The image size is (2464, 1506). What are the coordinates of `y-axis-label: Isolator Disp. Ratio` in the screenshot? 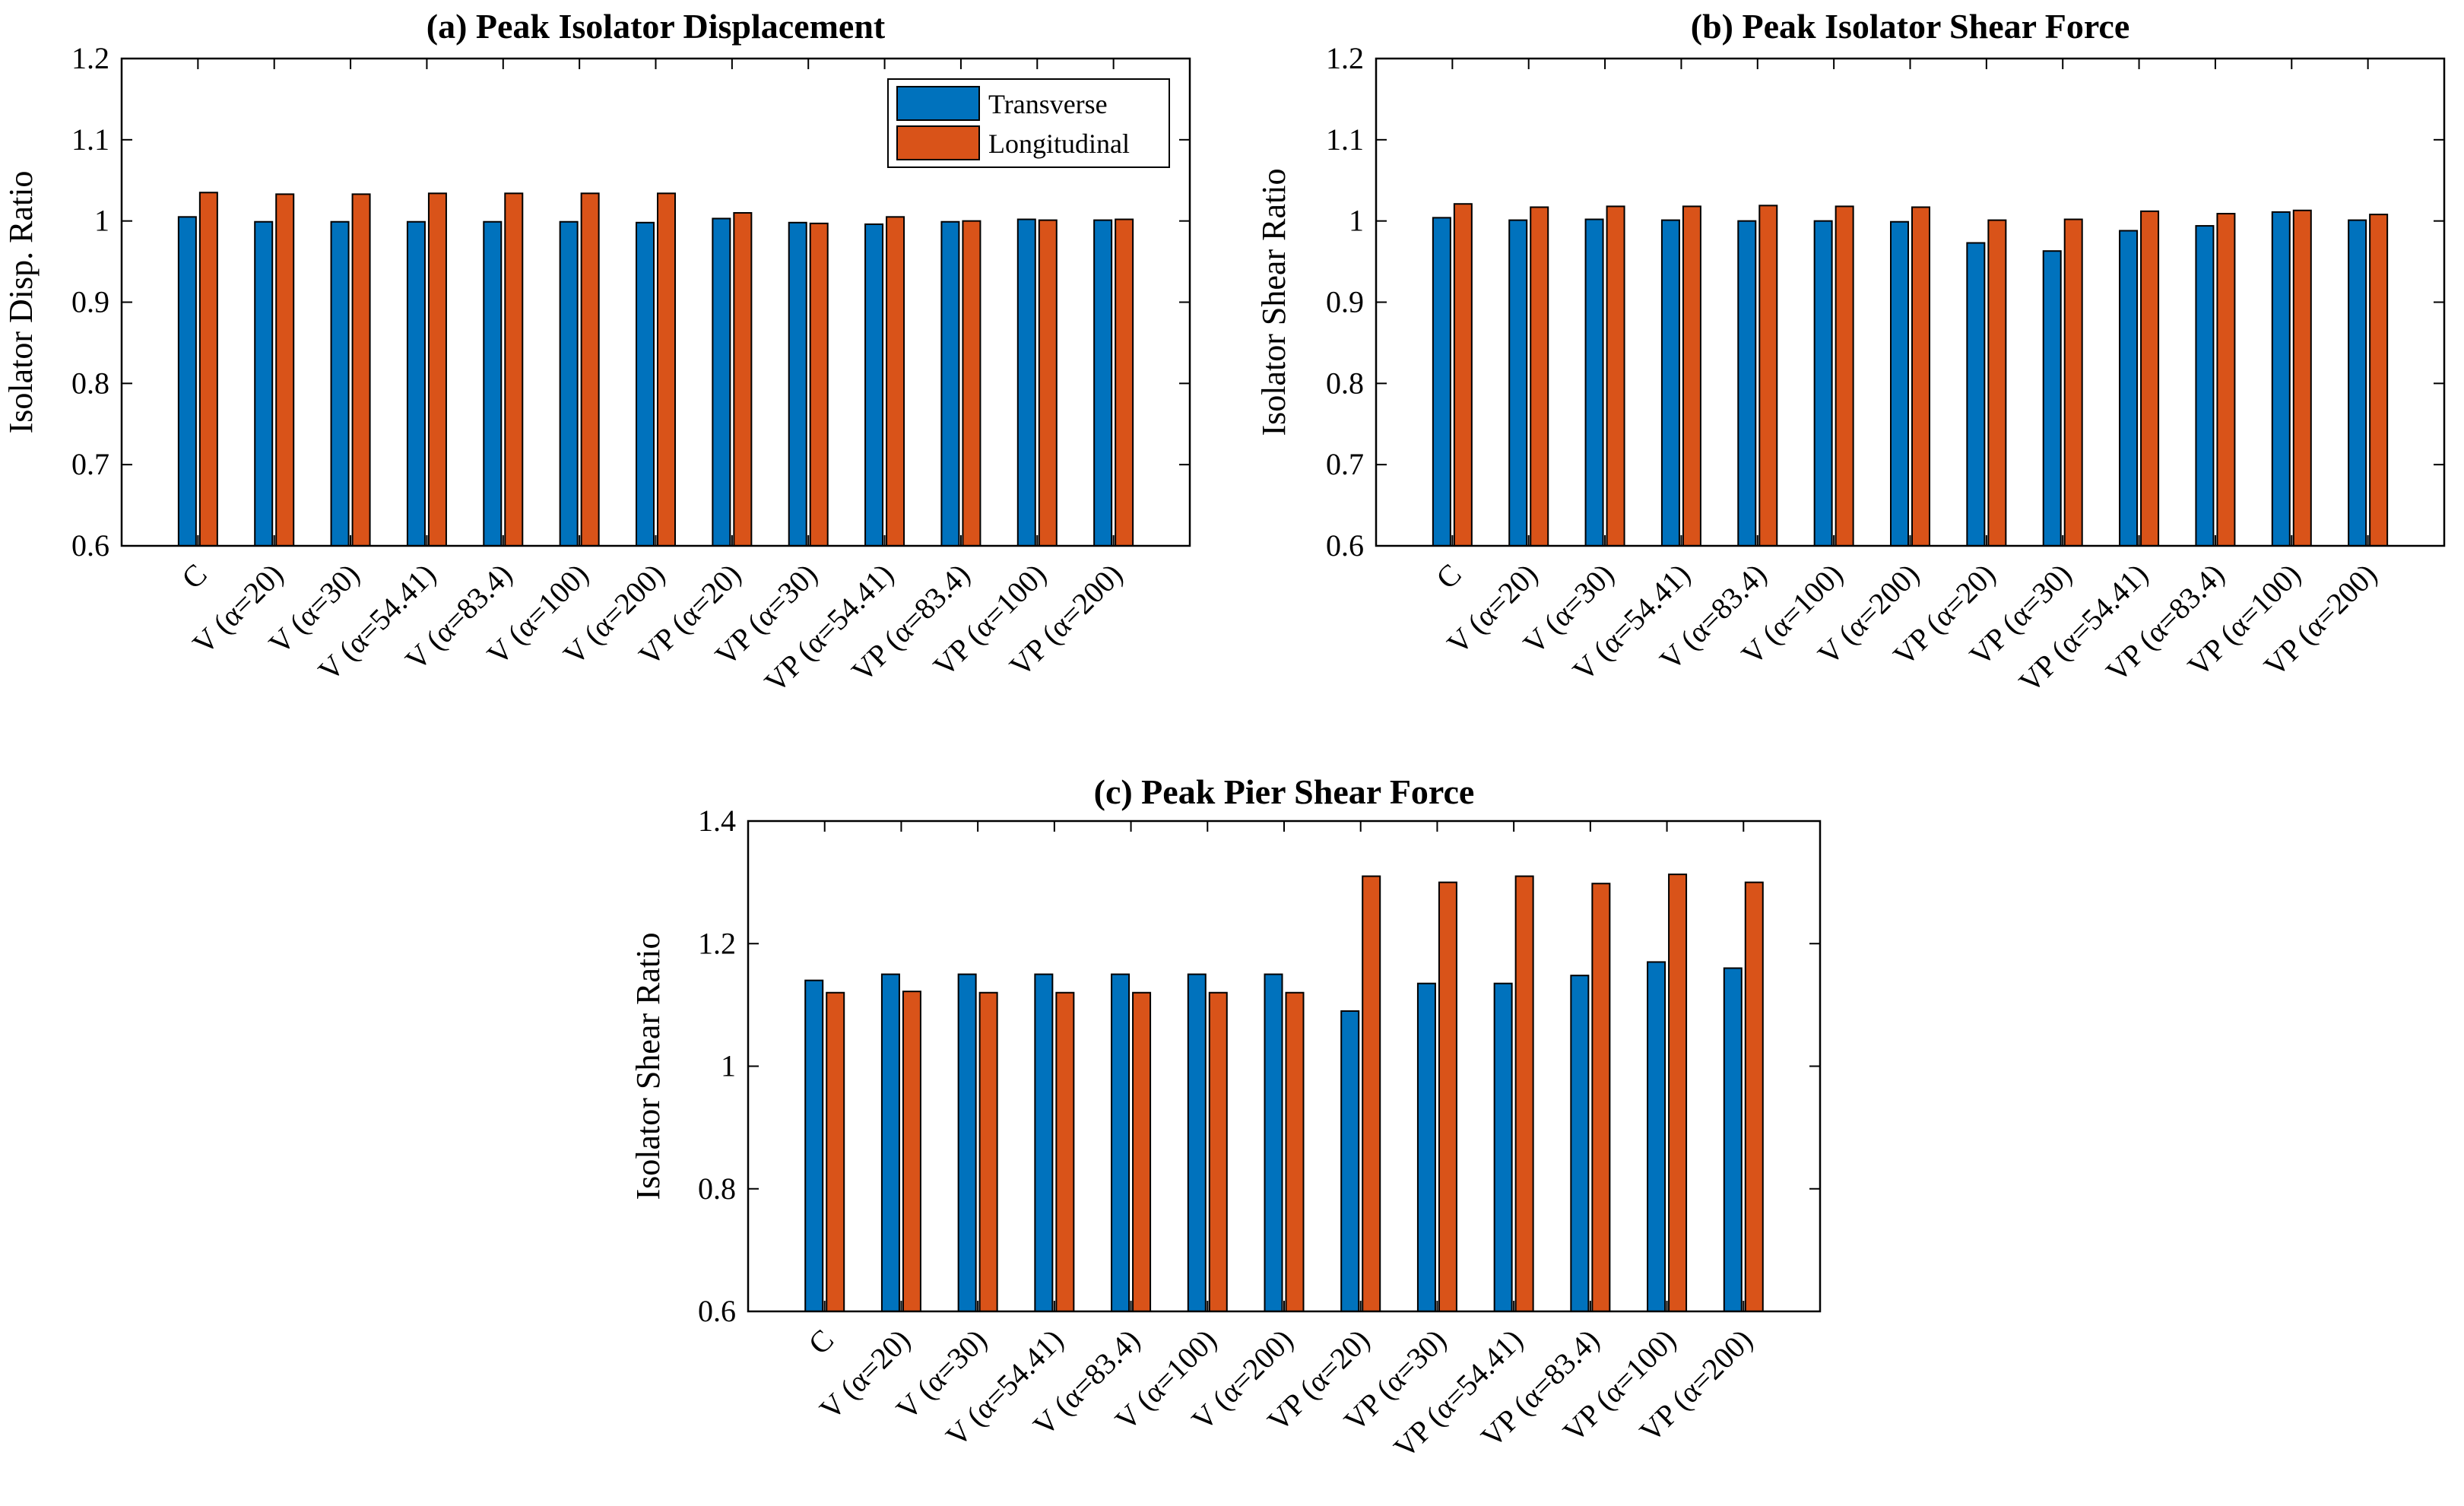 It's located at (21, 302).